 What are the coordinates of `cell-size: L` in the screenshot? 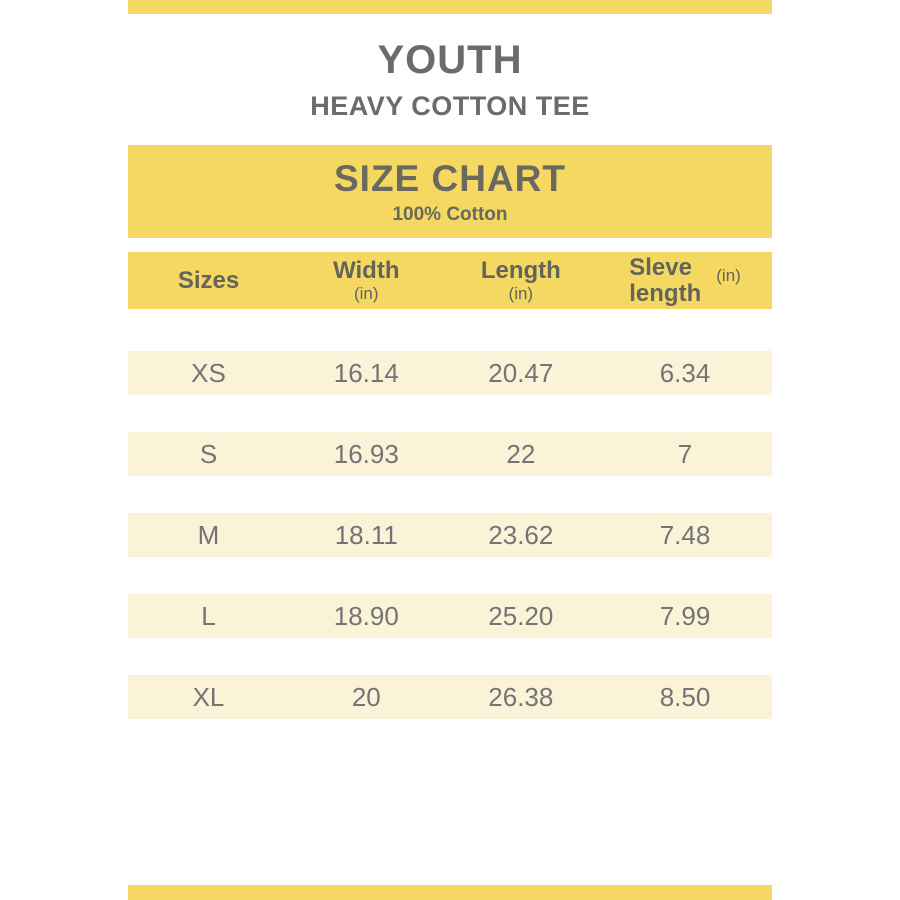 It's located at (208, 615).